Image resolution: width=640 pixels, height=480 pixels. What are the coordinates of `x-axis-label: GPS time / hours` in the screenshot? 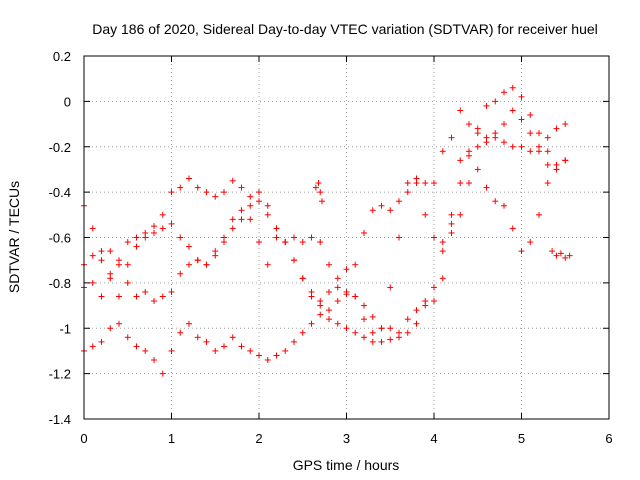 It's located at (346, 465).